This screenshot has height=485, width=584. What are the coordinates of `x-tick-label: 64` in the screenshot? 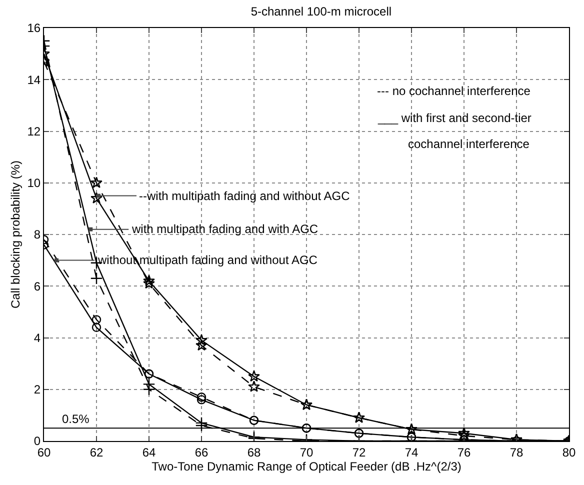 It's located at (149, 452).